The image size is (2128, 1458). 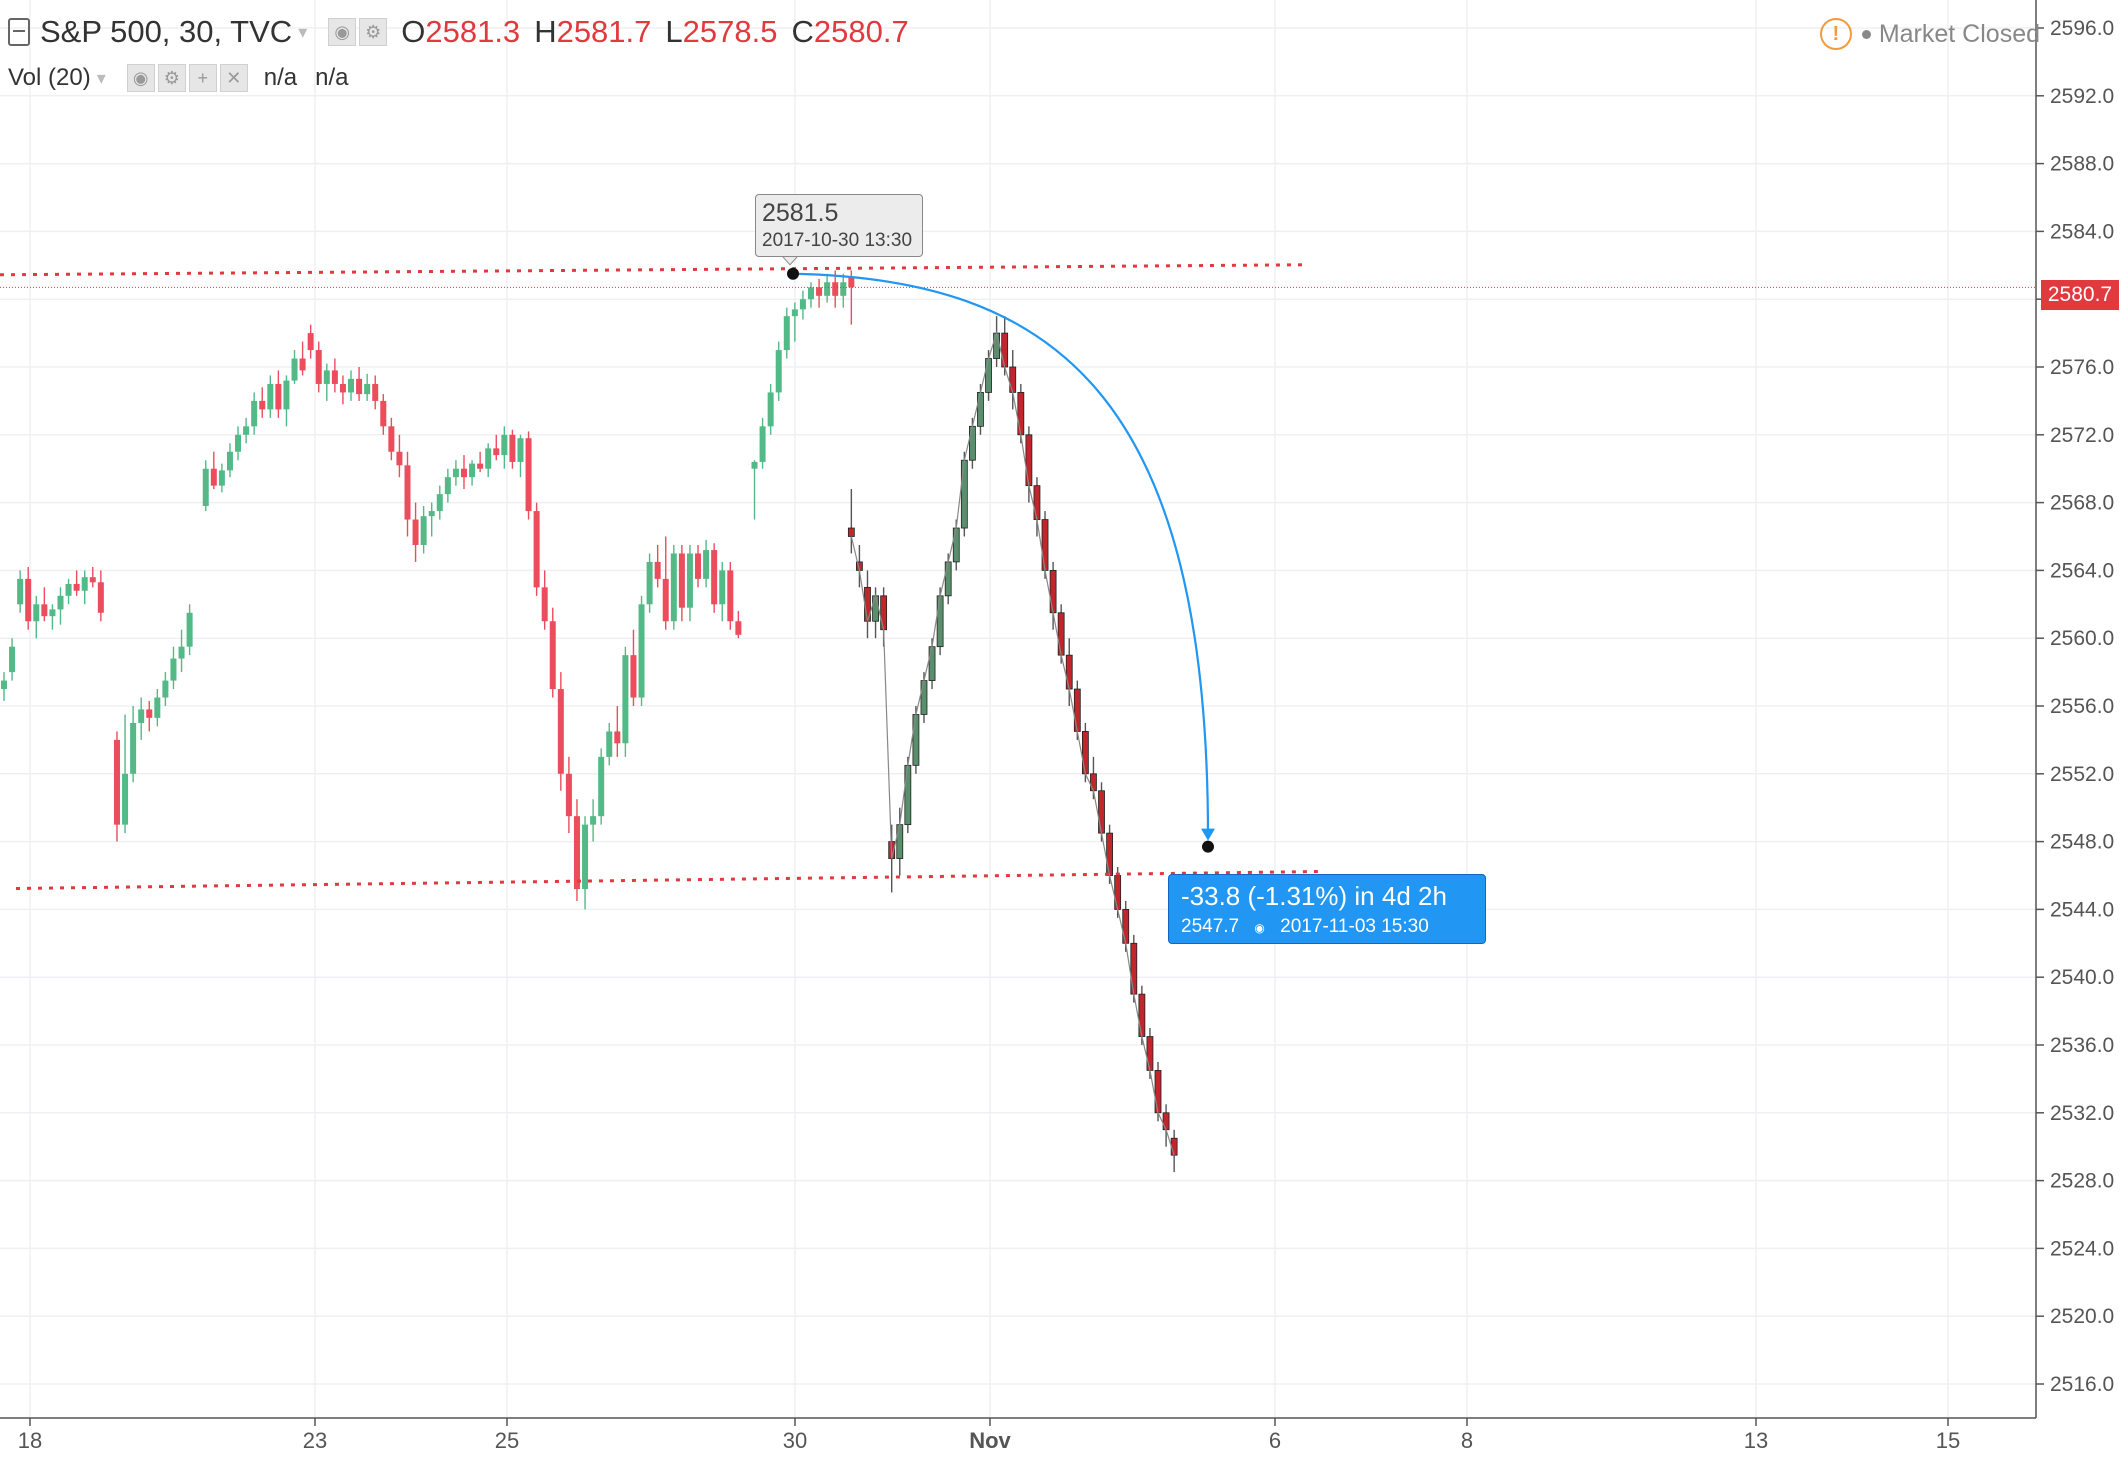 I want to click on volume-legend: Vol (20) ▾ ◉ ⚙ + ✕ n/a n/a, so click(x=178, y=78).